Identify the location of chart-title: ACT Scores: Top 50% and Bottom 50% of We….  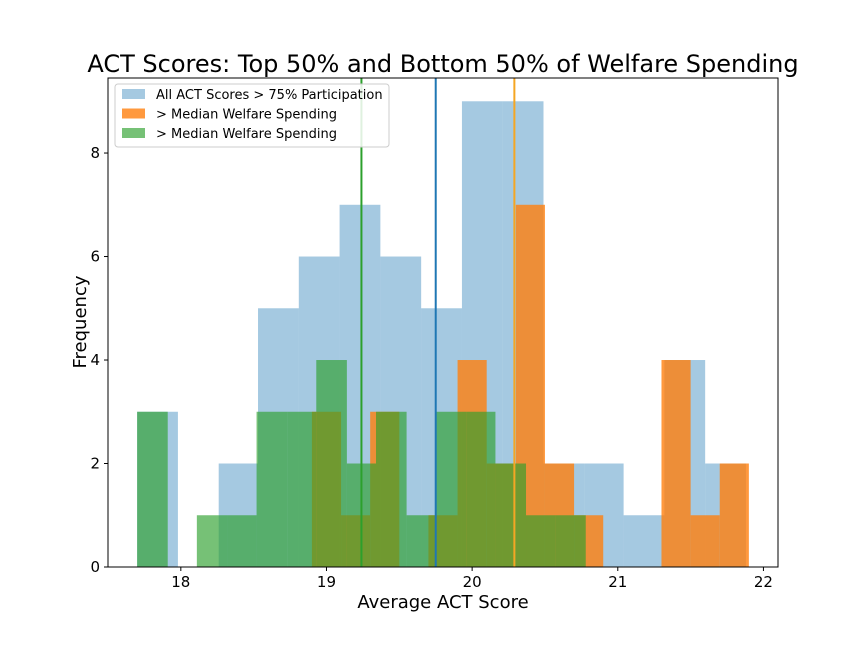
(442, 64).